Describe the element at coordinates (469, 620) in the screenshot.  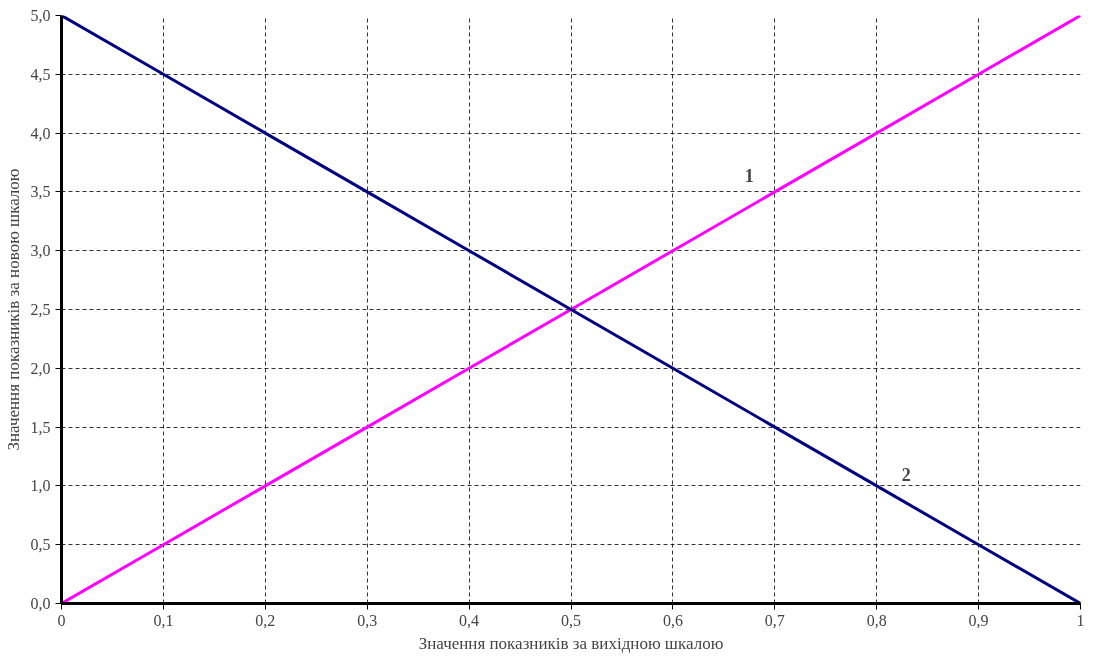
I see `x-tick-label: 0,4` at that location.